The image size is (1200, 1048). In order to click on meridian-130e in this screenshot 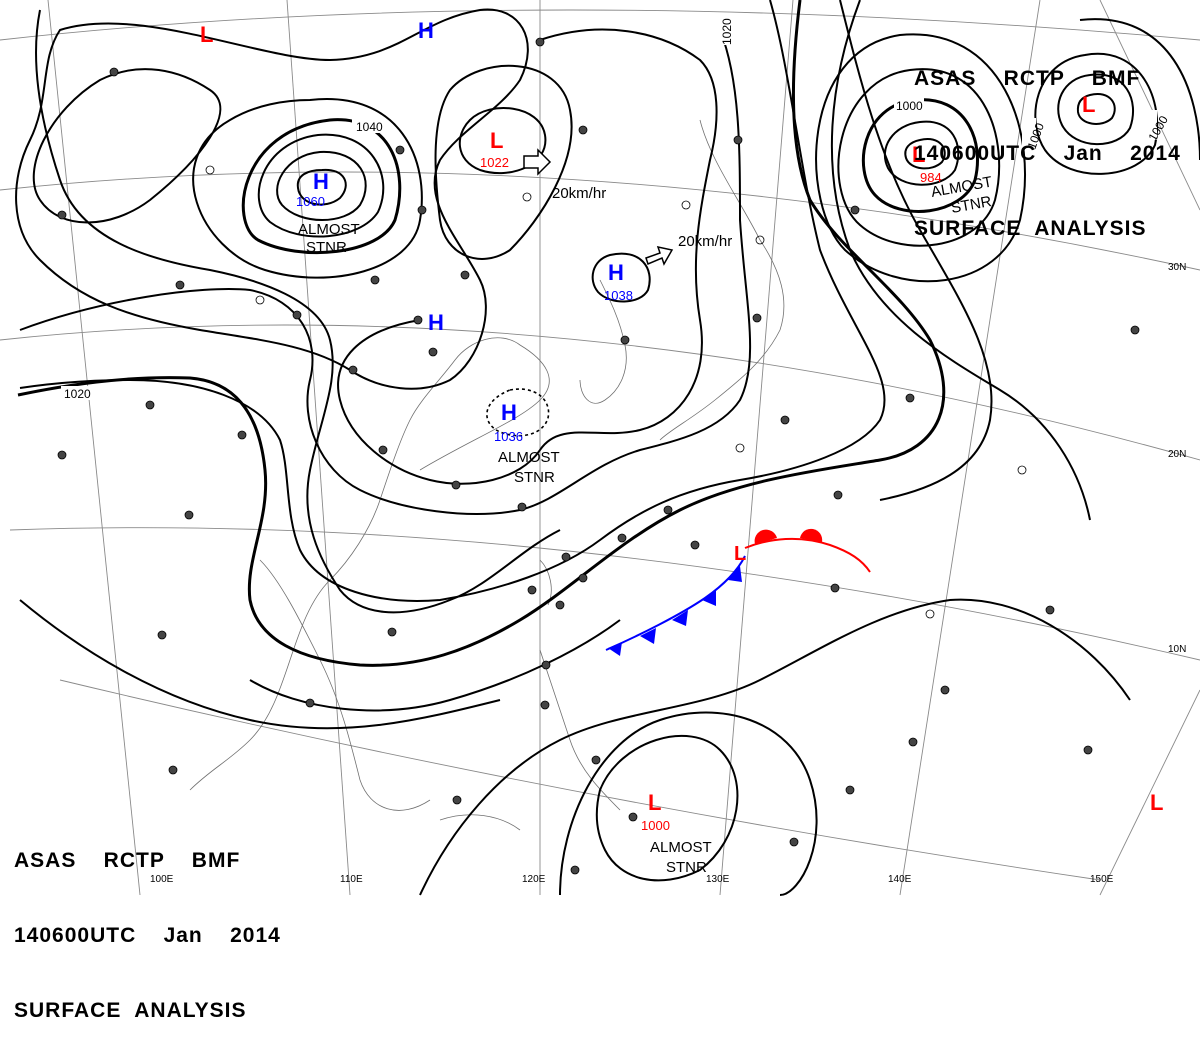, I will do `click(756, 448)`.